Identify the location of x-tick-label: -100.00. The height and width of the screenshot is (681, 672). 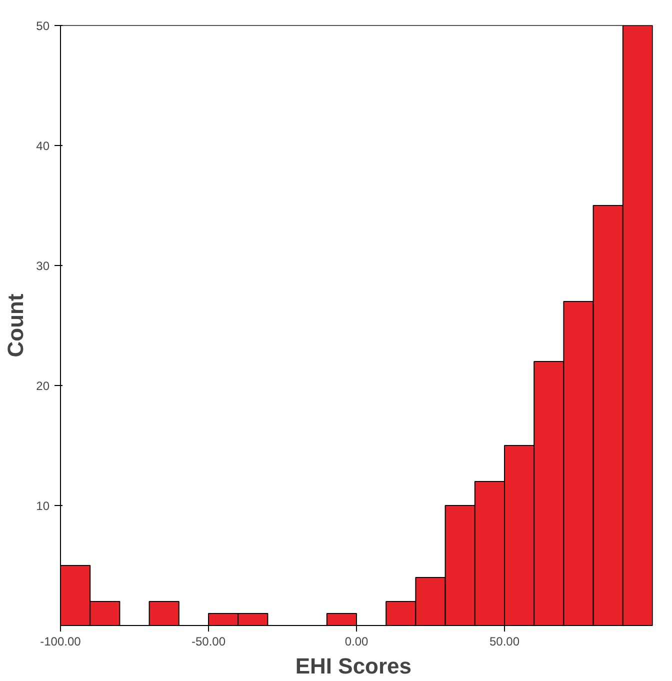
(61, 641).